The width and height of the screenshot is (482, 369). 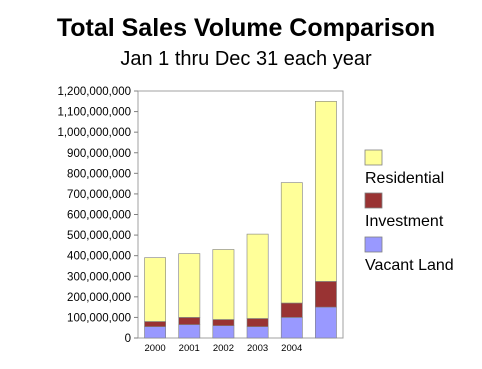 I want to click on y-tick-label: 800,000,000, so click(x=99, y=174).